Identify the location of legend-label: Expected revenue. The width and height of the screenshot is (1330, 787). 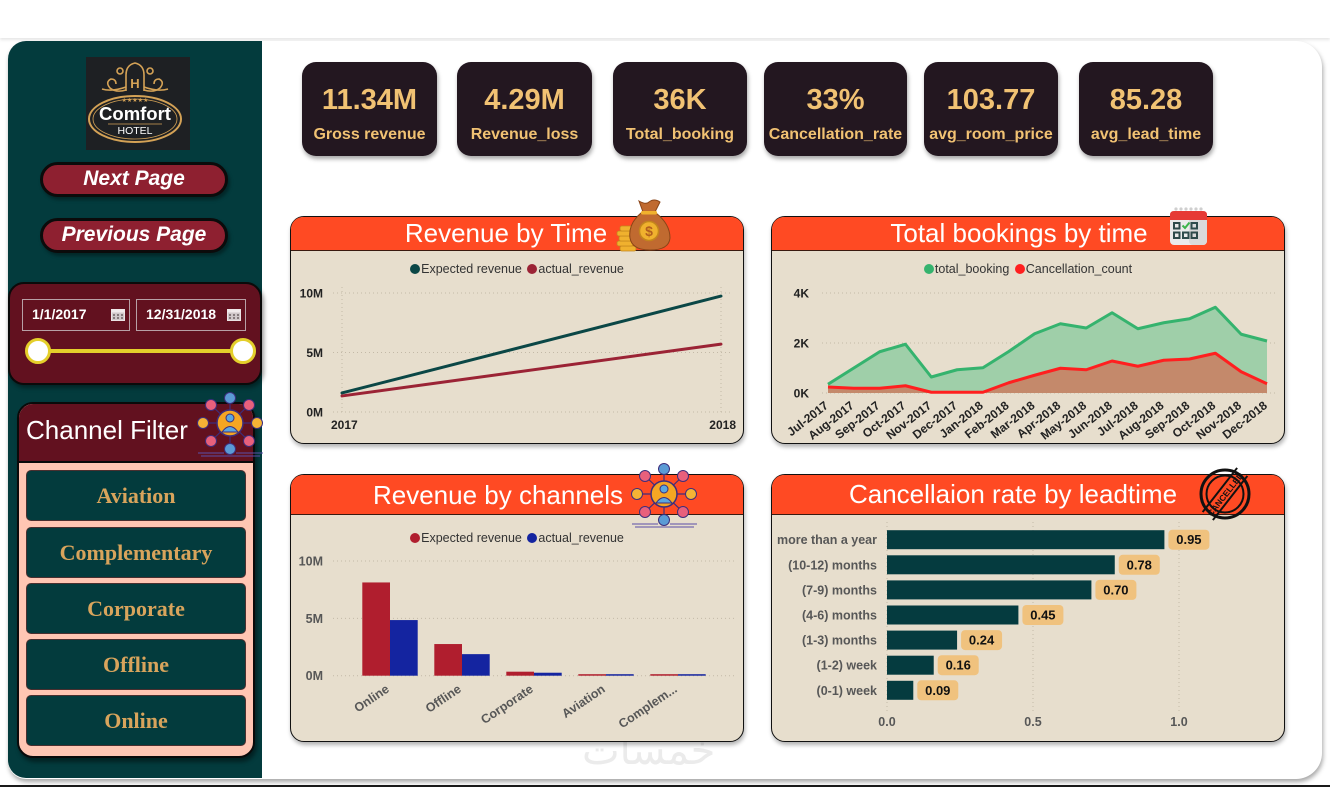
(471, 538).